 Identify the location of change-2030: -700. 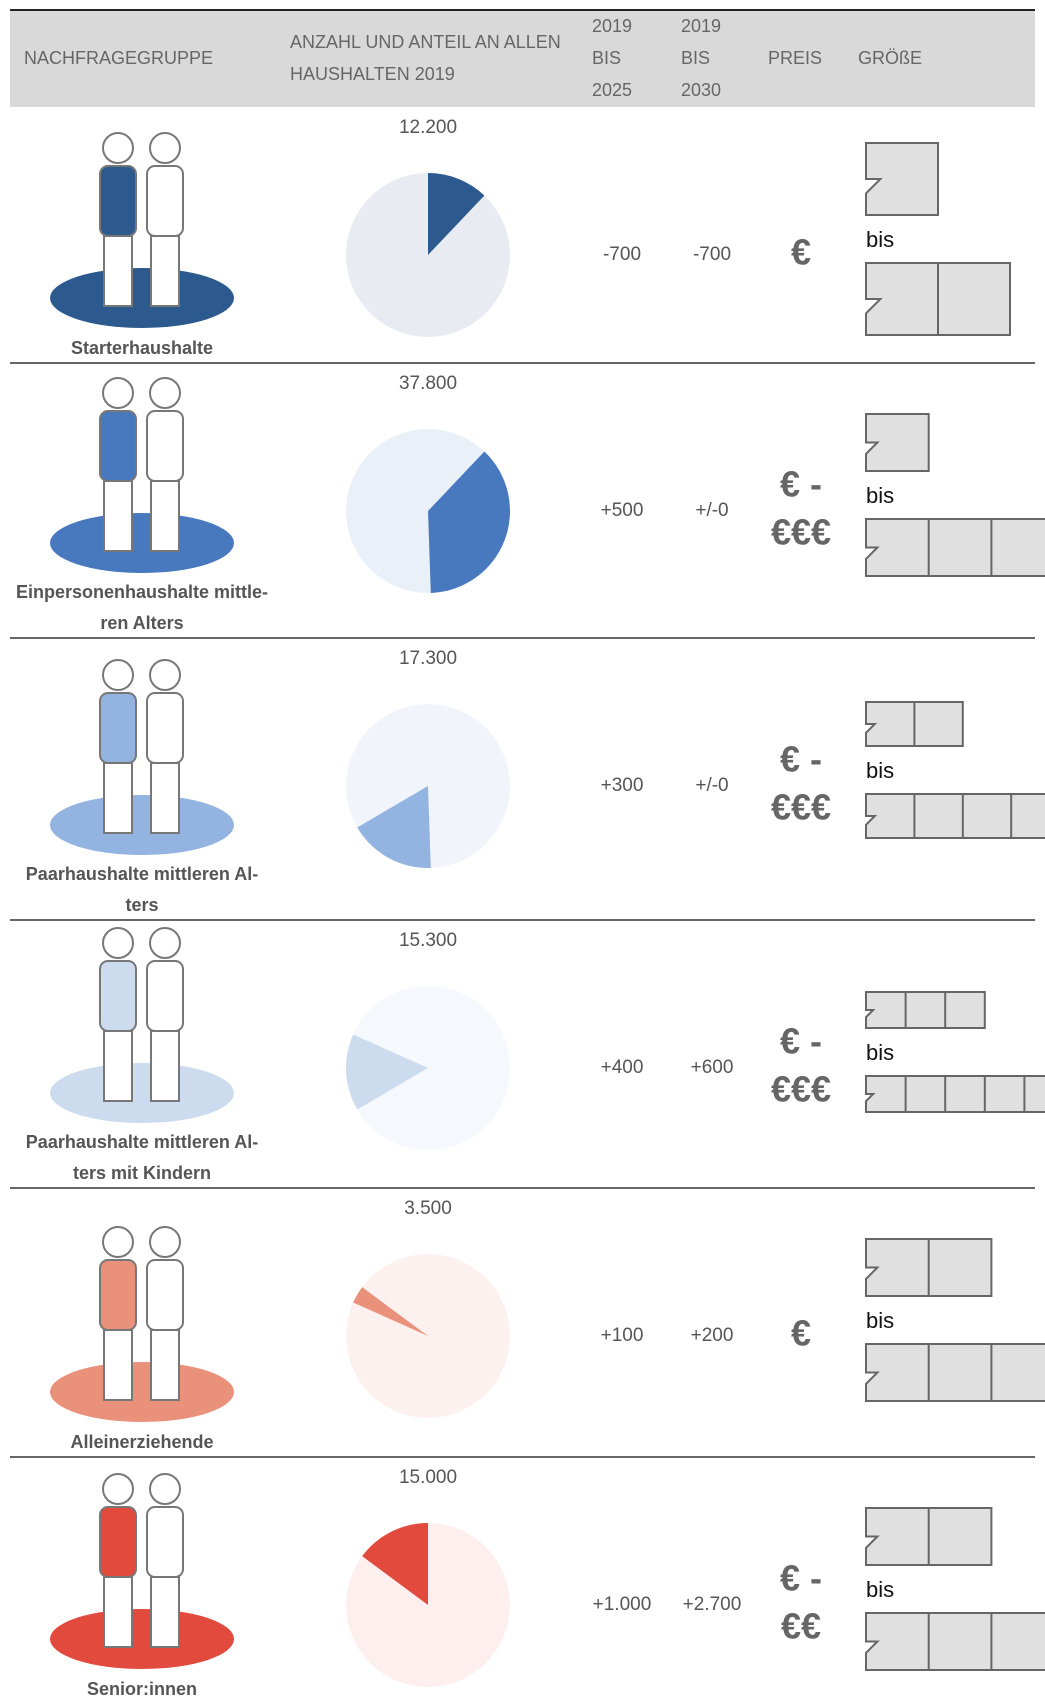
(712, 254).